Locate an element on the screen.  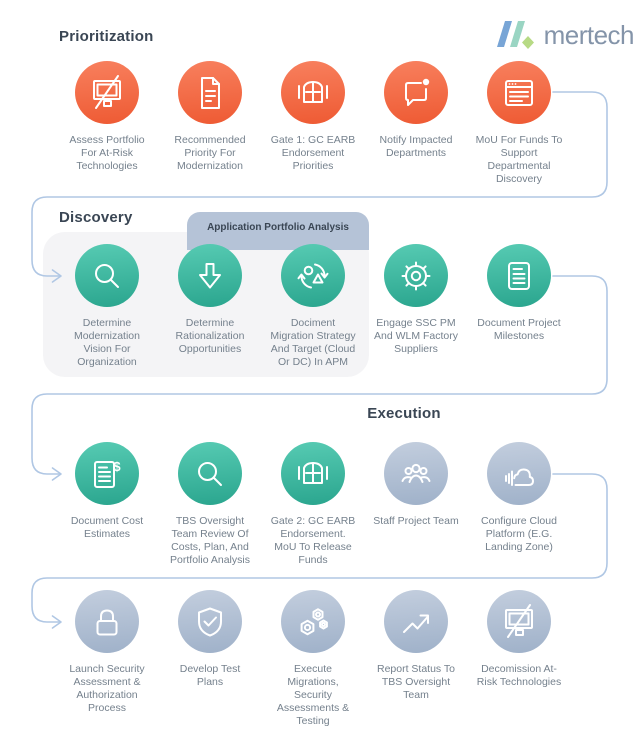
document-lines-icon is located at coordinates (519, 275).